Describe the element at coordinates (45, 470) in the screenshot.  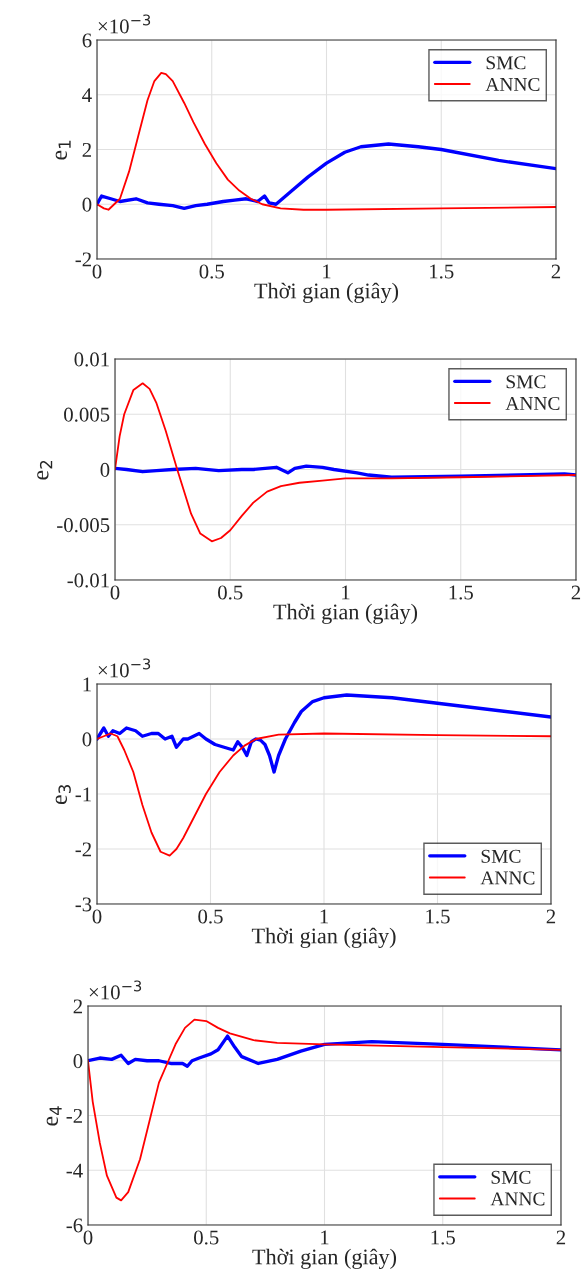
I see `y-axis-title: e$_{2}$` at that location.